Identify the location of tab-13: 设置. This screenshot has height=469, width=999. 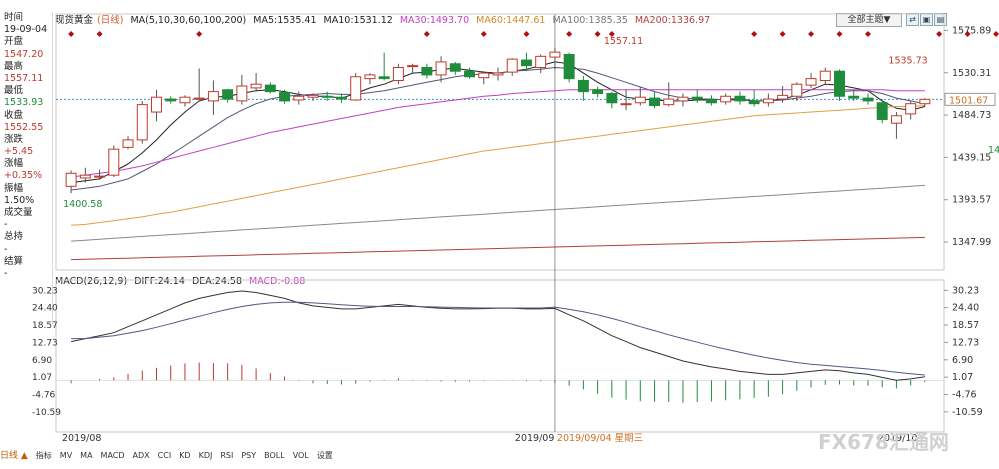
(324, 455).